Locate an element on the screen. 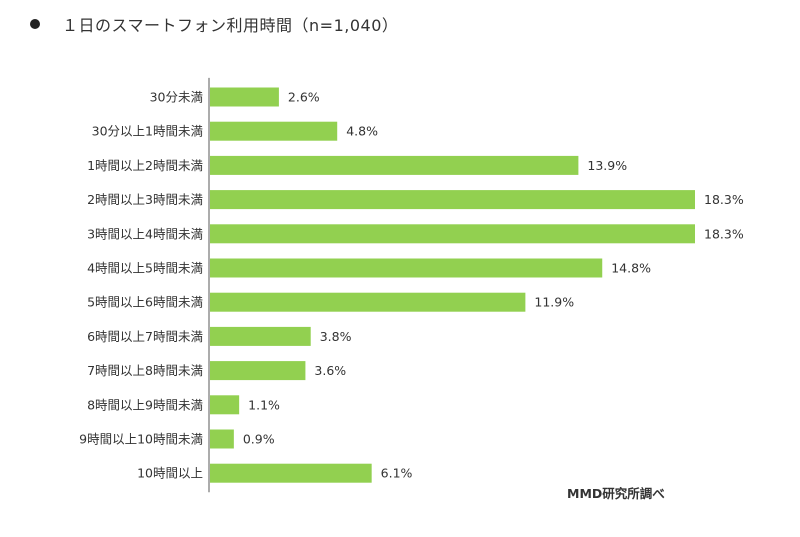  category-label: 30分未満 is located at coordinates (176, 97).